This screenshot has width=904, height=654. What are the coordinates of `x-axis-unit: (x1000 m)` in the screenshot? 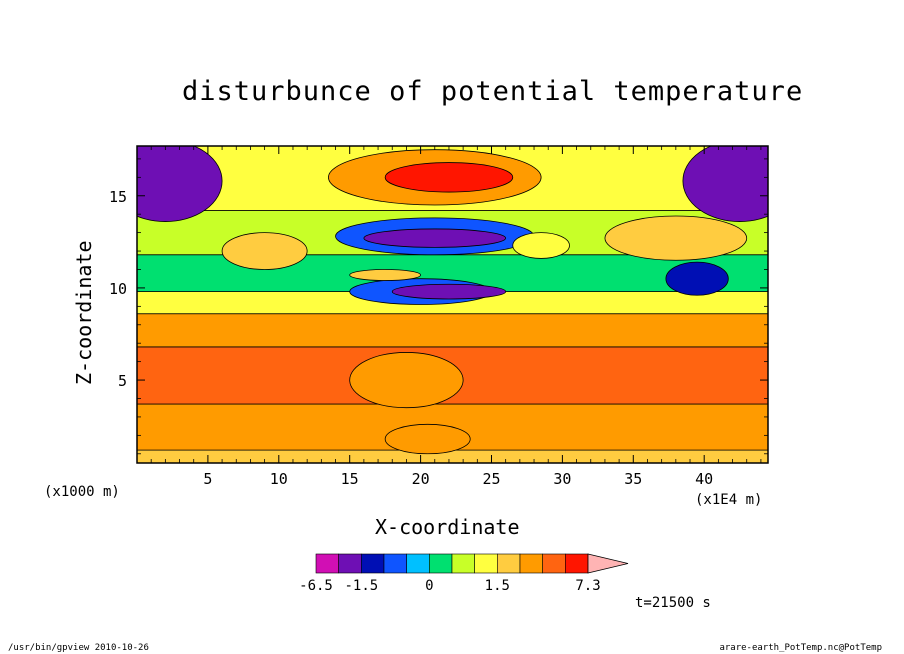 It's located at (82, 492).